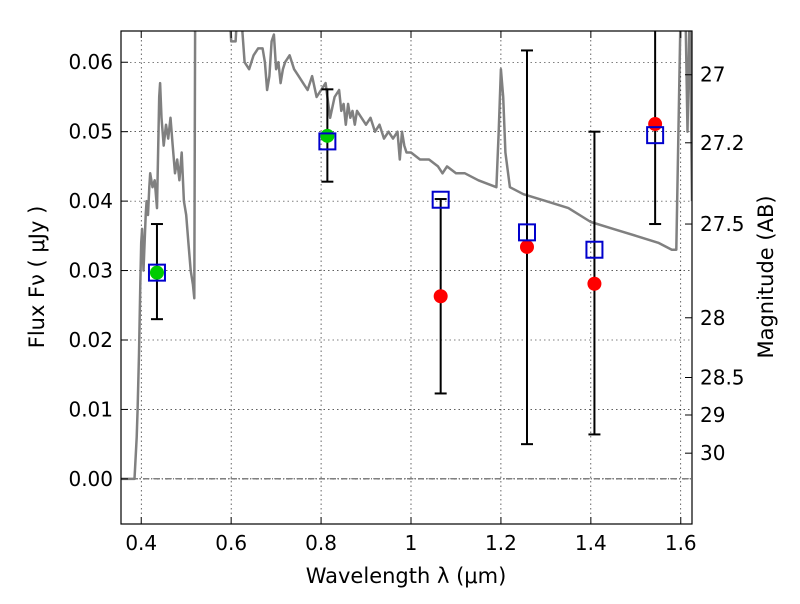  What do you see at coordinates (90, 409) in the screenshot?
I see `y-tick-label: 0.01` at bounding box center [90, 409].